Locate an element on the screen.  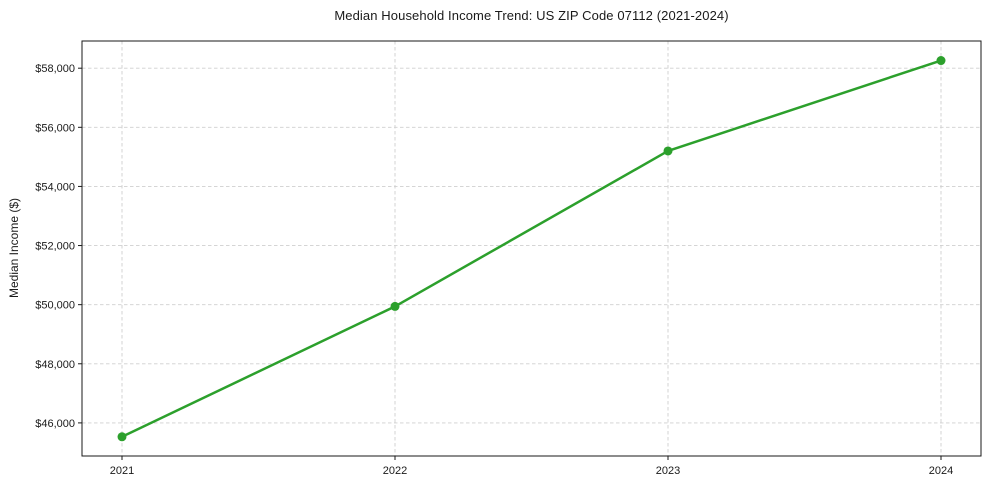
x-tick-label: 2022 is located at coordinates (395, 471).